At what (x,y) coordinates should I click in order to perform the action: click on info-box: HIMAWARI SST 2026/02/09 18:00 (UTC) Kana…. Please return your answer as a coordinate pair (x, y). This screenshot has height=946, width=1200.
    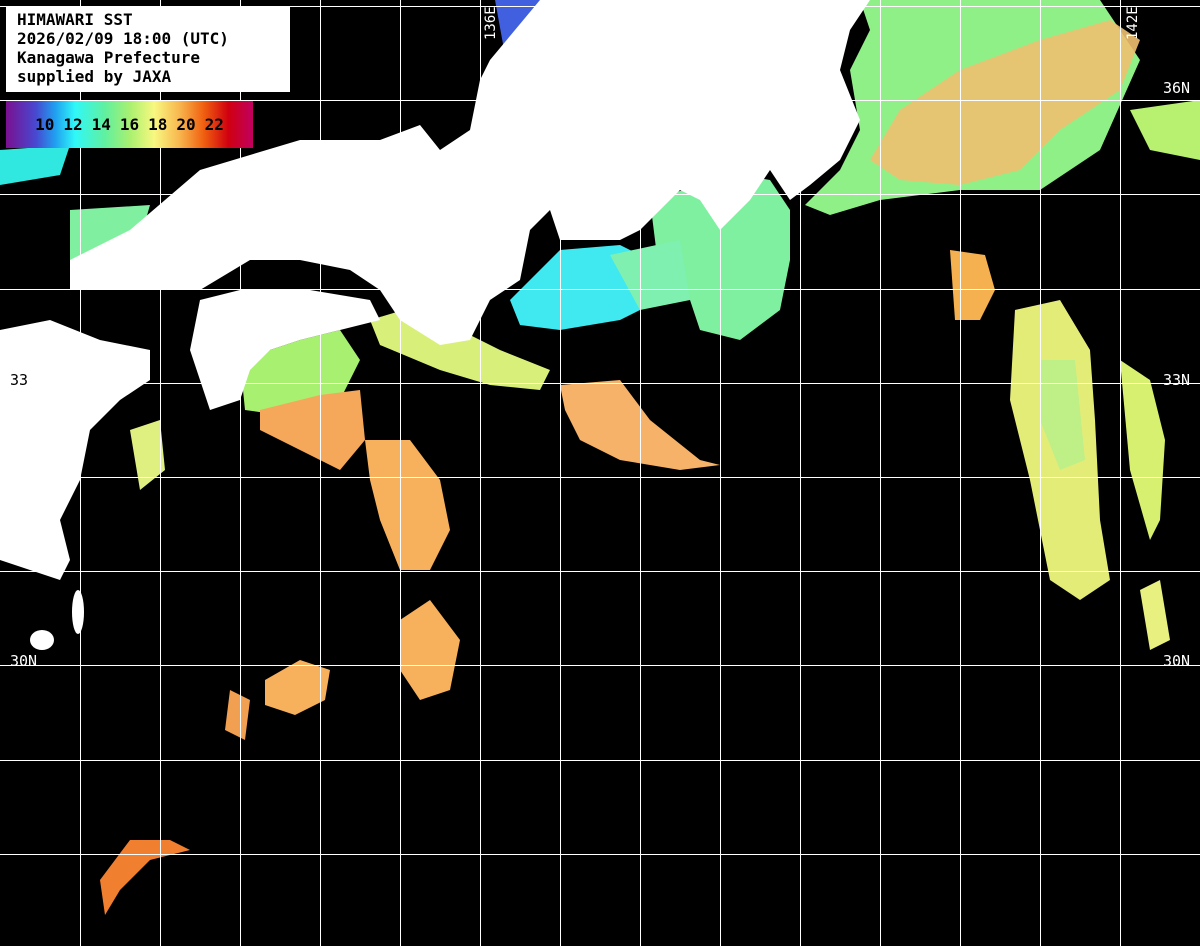
    Looking at the image, I should click on (148, 49).